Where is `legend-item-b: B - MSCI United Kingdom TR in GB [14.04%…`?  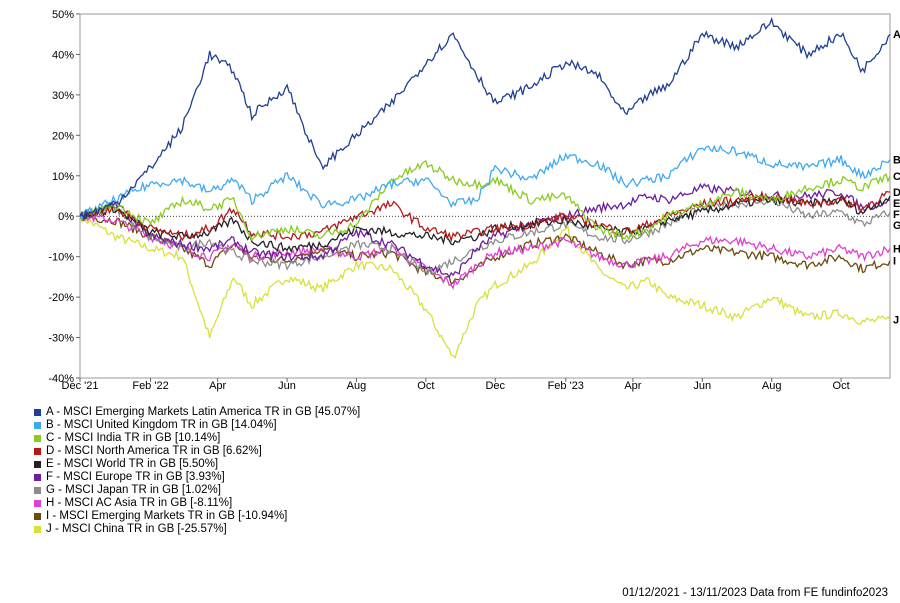
legend-item-b: B - MSCI United Kingdom TR in GB [14.04%… is located at coordinates (197, 425).